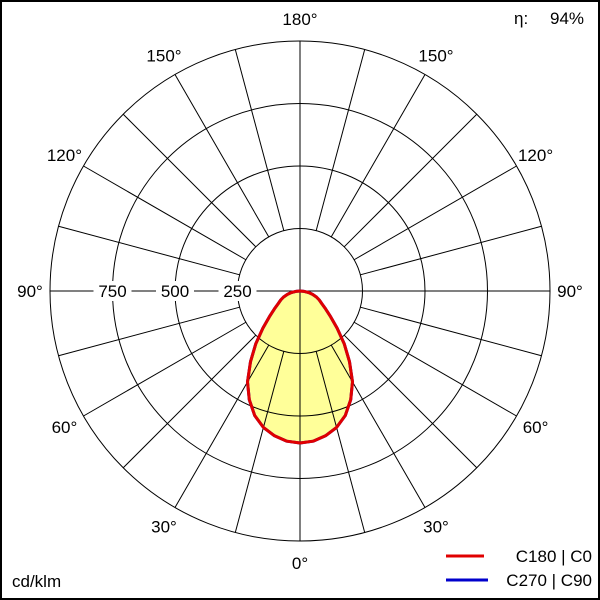  What do you see at coordinates (554, 556) in the screenshot?
I see `legend-label-c180-c0: C180 | C0` at bounding box center [554, 556].